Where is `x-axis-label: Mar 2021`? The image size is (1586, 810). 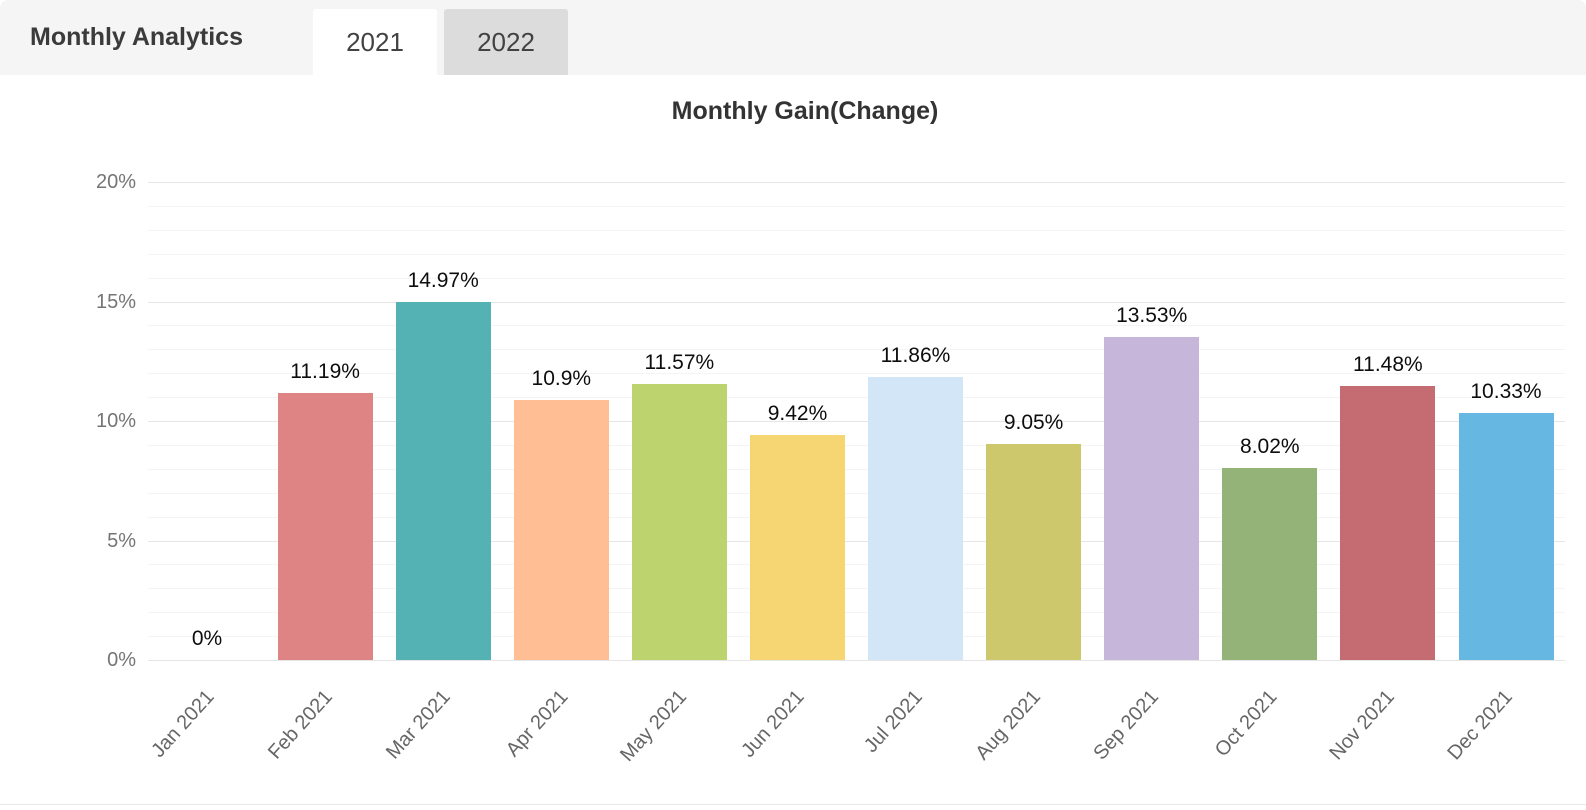 x-axis-label: Mar 2021 is located at coordinates (418, 725).